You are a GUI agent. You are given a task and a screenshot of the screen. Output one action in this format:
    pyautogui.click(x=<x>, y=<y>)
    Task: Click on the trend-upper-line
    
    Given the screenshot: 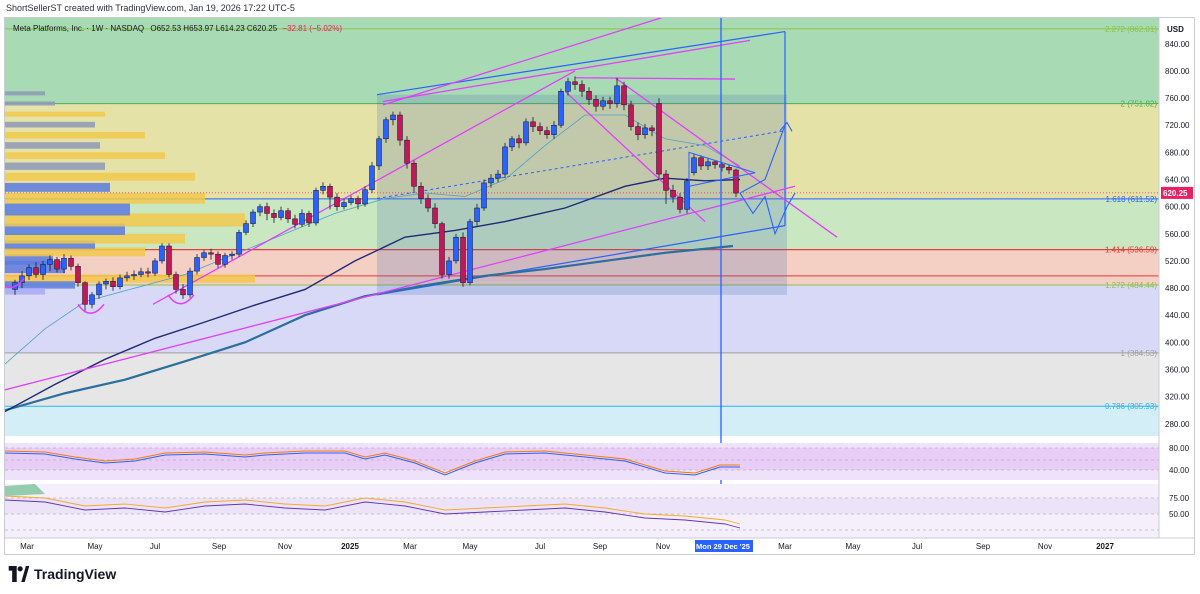 What is the action you would take?
    pyautogui.click(x=522, y=62)
    